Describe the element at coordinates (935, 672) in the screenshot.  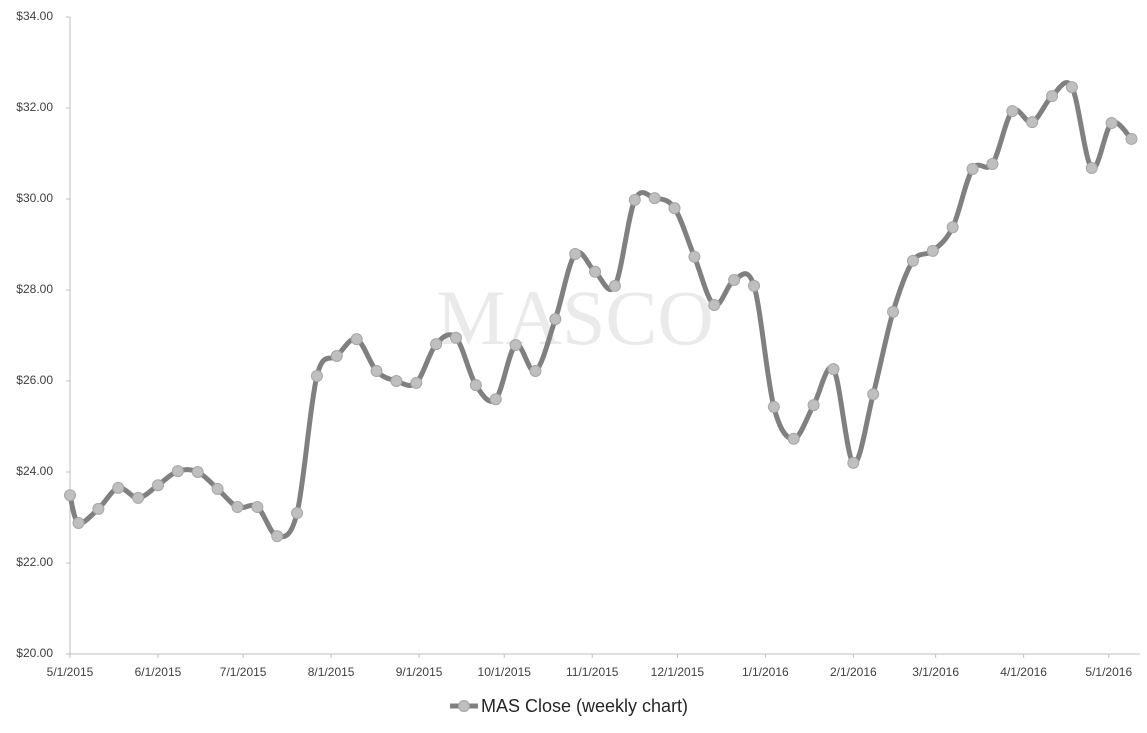
I see `x-tick-label: 3/1/2016` at that location.